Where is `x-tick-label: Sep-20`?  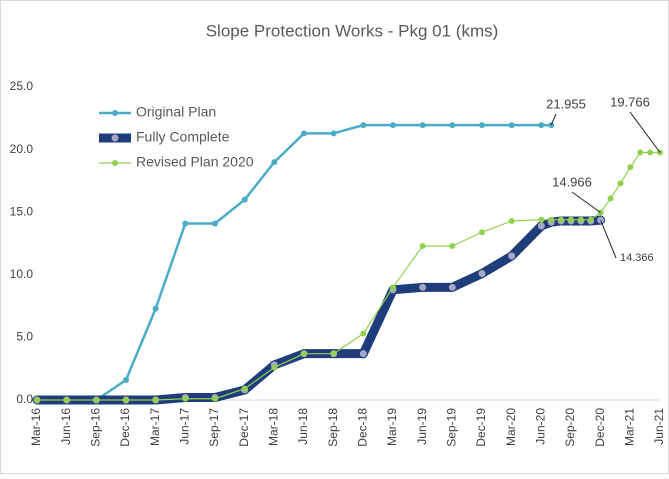 x-tick-label: Sep-20 is located at coordinates (570, 427).